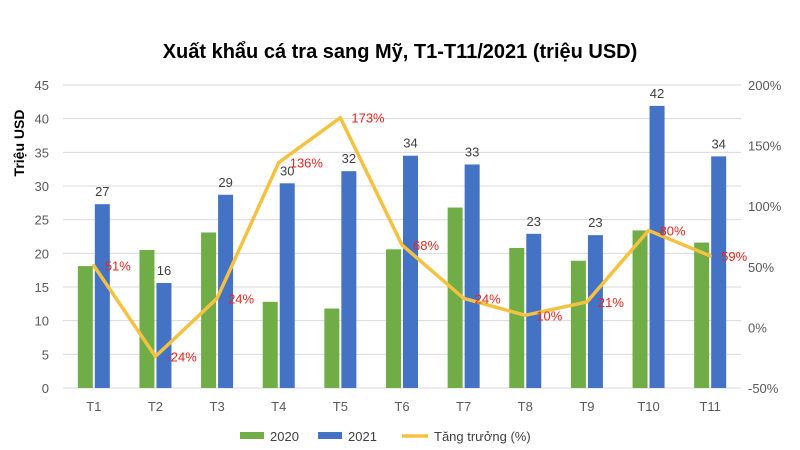 The image size is (800, 450). Describe the element at coordinates (368, 118) in the screenshot. I see `growth-label: 173%` at that location.